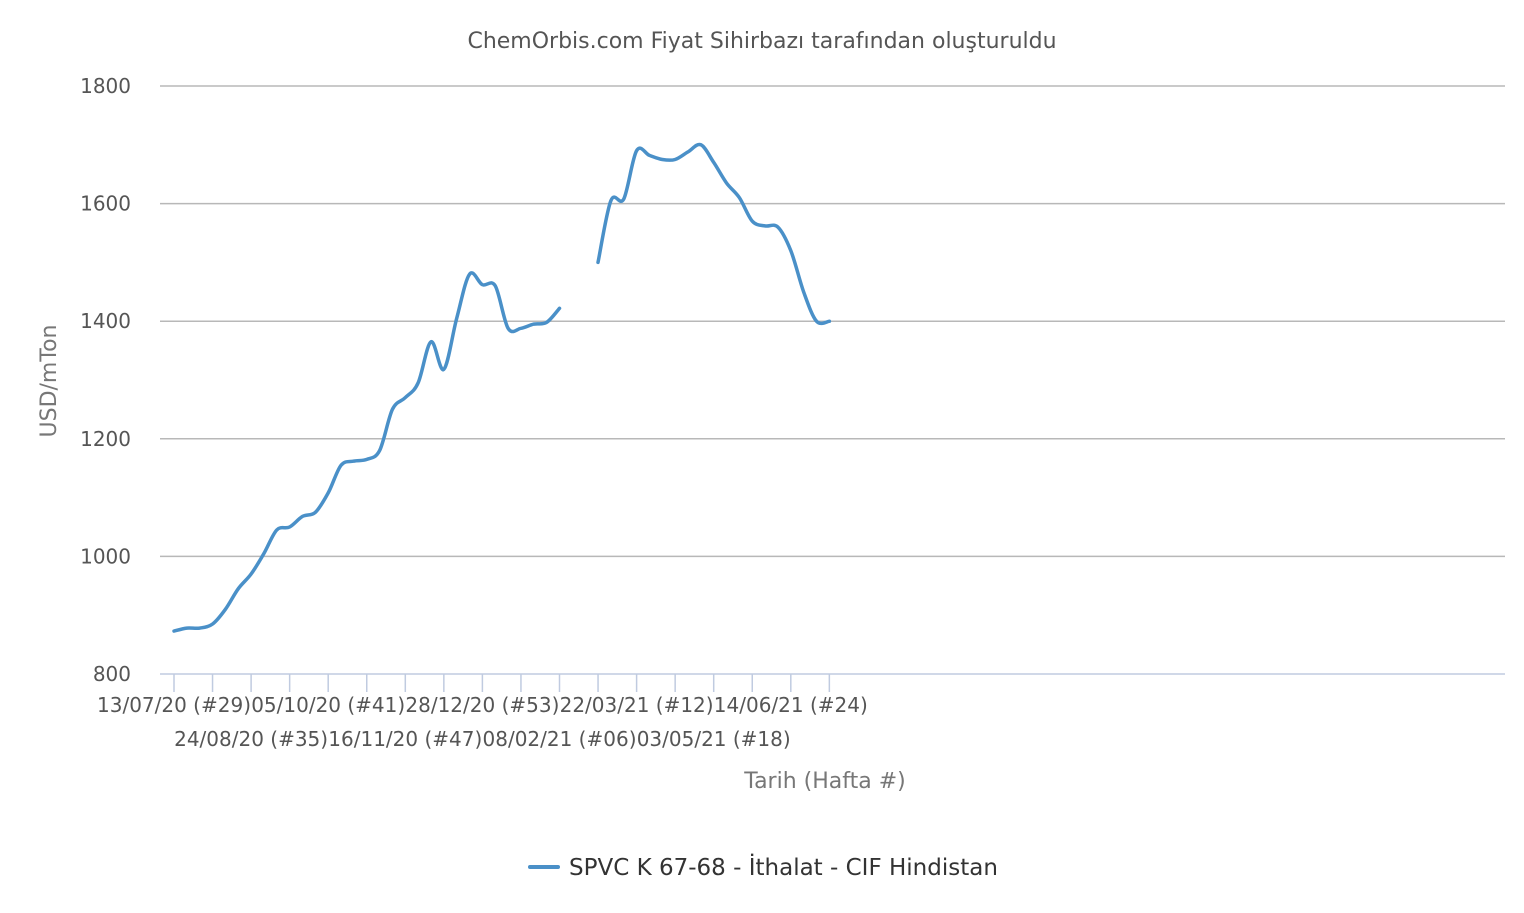 Image resolution: width=1524 pixels, height=913 pixels. Describe the element at coordinates (791, 705) in the screenshot. I see `x-tick-label: 14/06/21 (#24)` at that location.